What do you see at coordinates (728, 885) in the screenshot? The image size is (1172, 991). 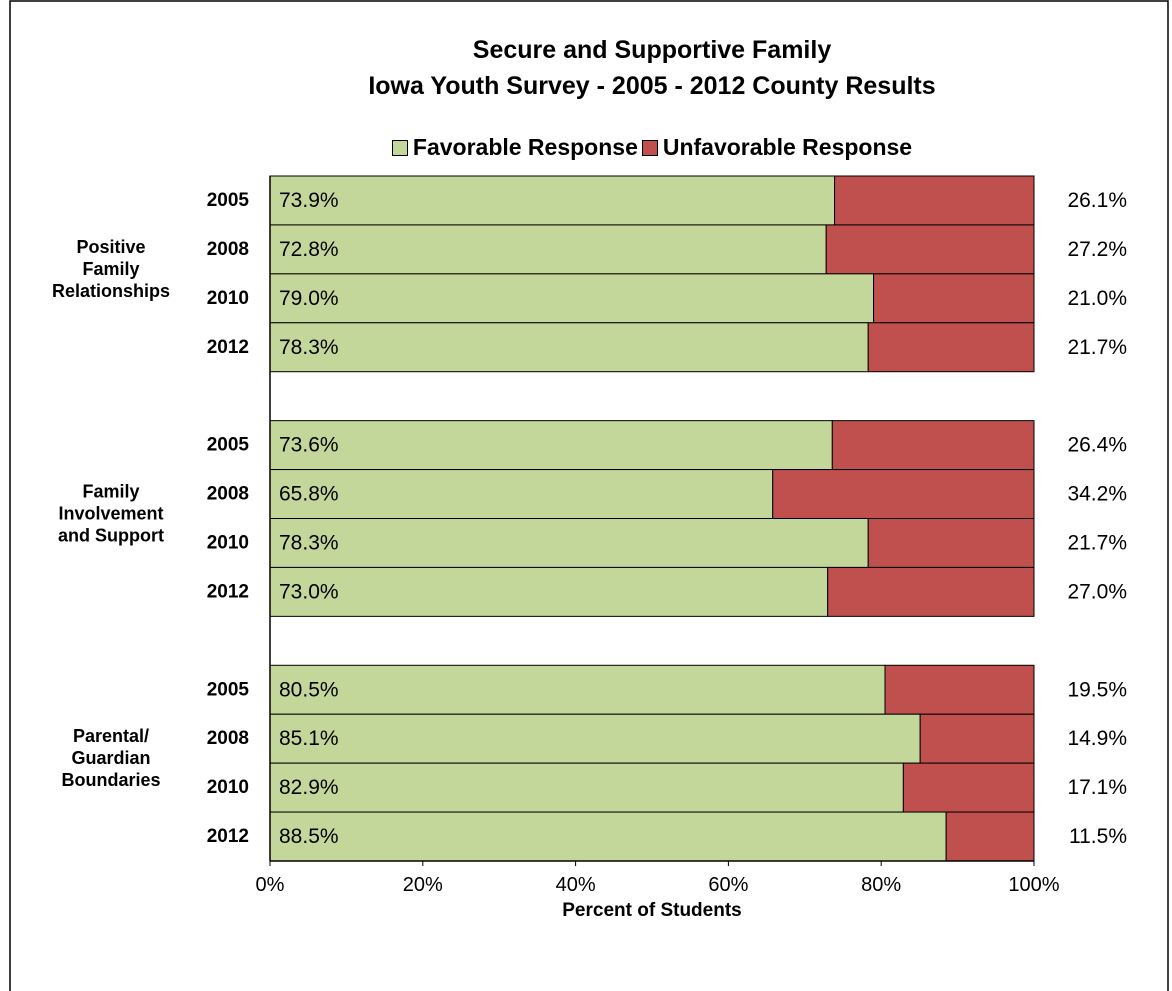 I see `x-tick-label: 60%` at bounding box center [728, 885].